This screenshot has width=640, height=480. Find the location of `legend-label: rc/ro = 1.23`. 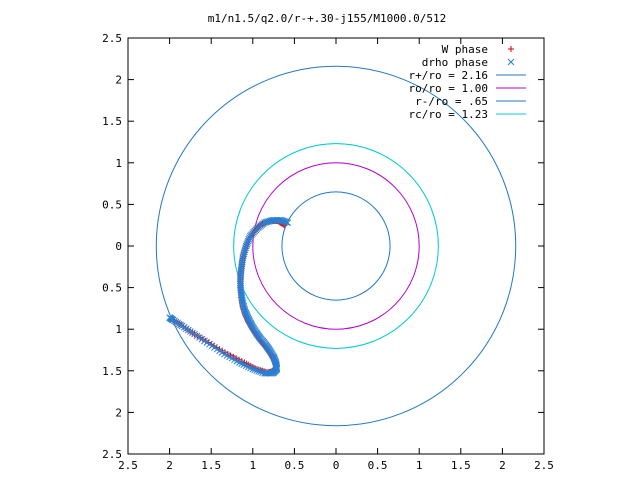

legend-label: rc/ro = 1.23 is located at coordinates (448, 114).